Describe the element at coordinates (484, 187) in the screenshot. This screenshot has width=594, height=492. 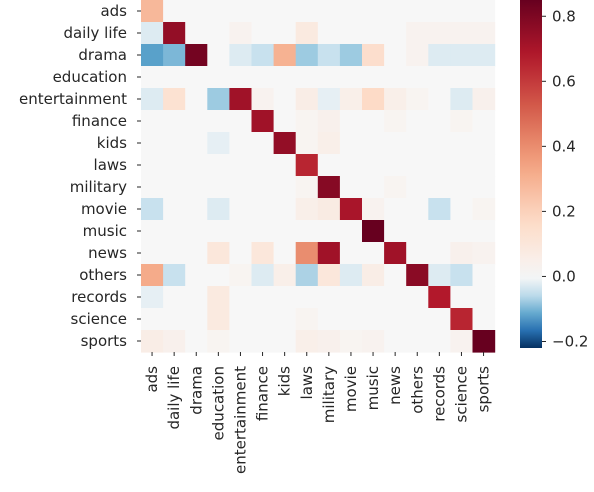
I see `heatmap-cell-military-sports` at that location.